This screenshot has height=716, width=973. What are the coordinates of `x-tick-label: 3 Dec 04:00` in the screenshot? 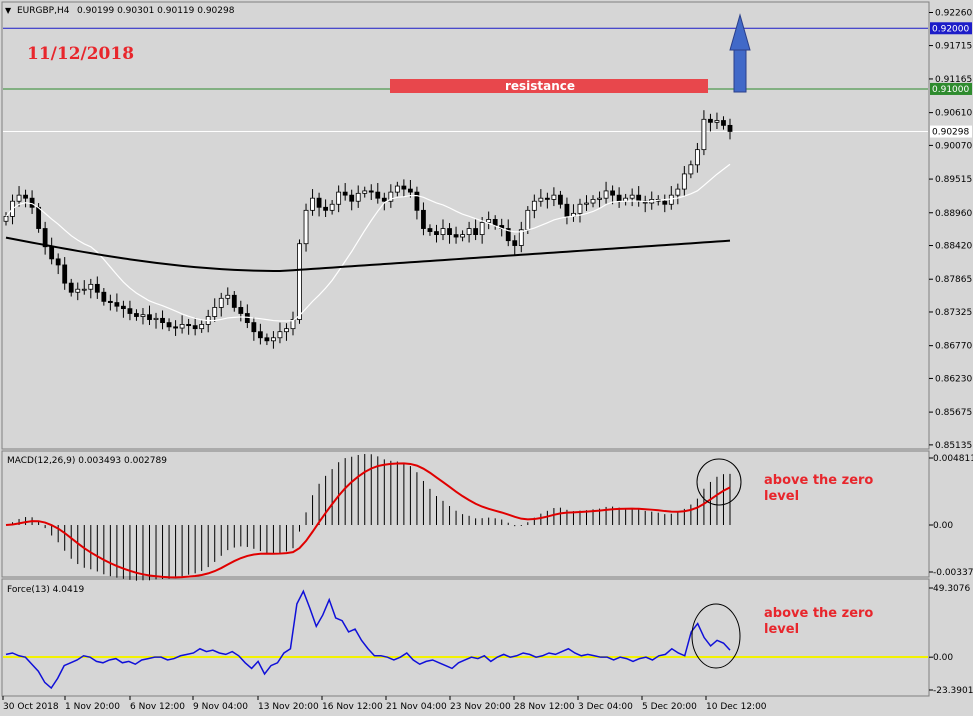 It's located at (605, 707).